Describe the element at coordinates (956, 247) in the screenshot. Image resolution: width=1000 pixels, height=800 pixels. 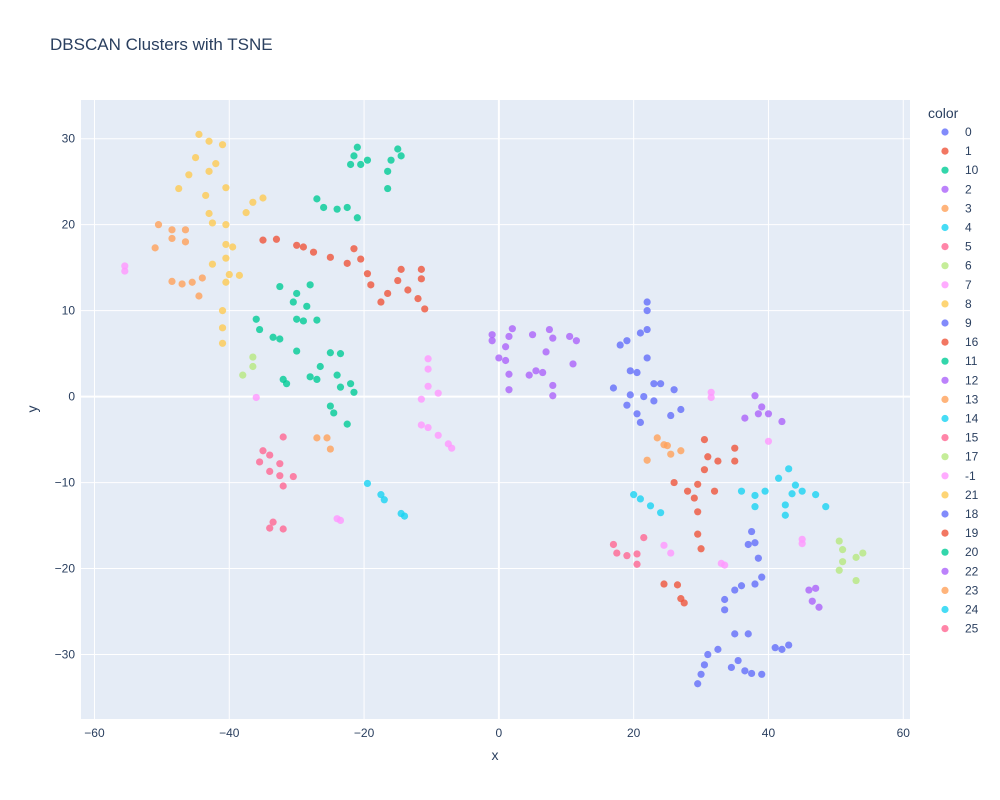
I see `legend-item: 5` at that location.